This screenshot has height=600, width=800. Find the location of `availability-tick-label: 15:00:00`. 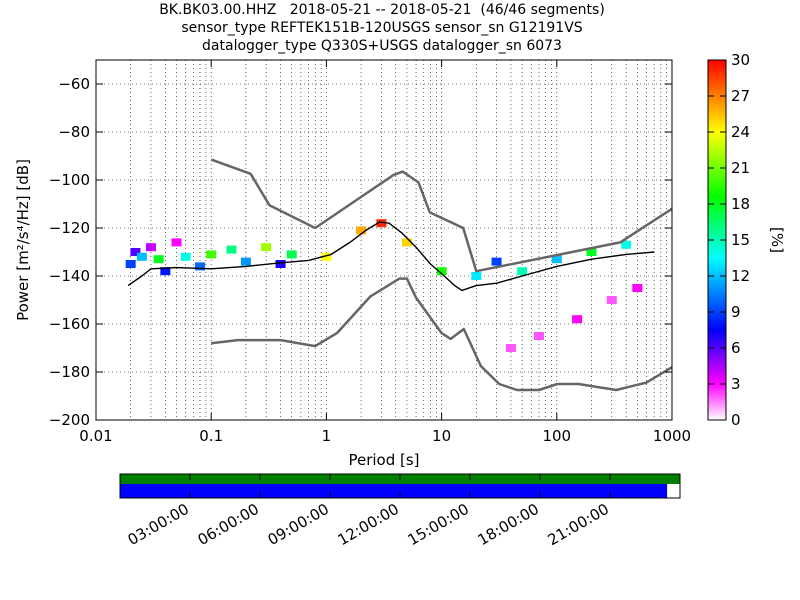

availability-tick-label: 15:00:00 is located at coordinates (438, 524).